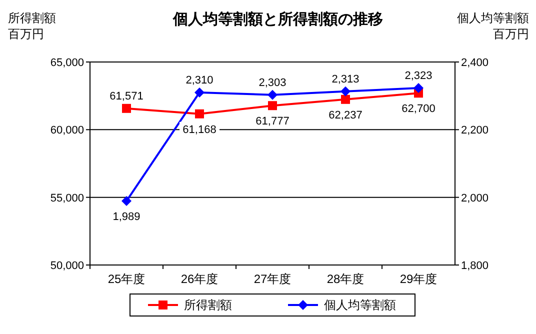  What do you see at coordinates (67, 130) in the screenshot?
I see `y-tick-label: 60,000` at bounding box center [67, 130].